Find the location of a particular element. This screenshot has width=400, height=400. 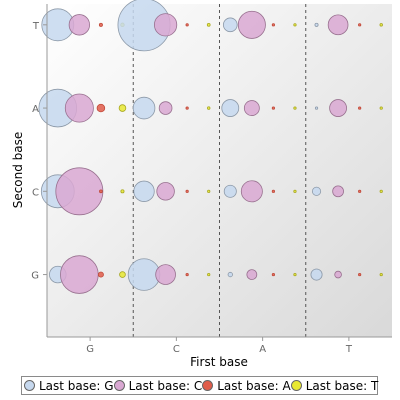

legend-label: Last base: G is located at coordinates (76, 385).